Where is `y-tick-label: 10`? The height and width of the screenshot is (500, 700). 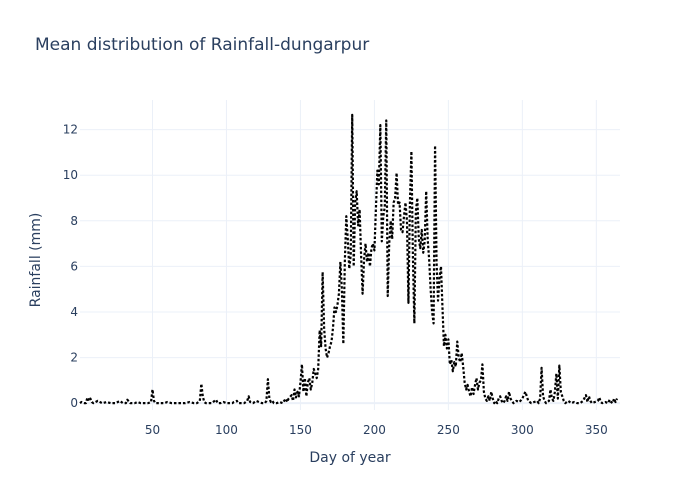
y-tick-label: 10 is located at coordinates (70, 175).